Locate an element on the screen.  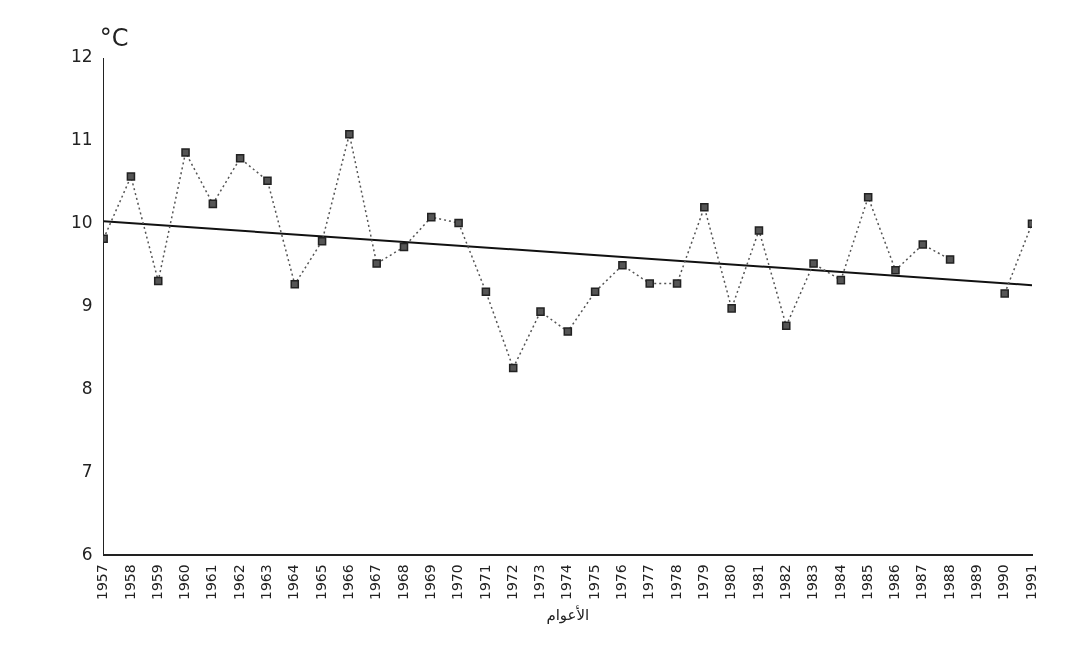
x-tick-label: 1975 is located at coordinates (593, 582).